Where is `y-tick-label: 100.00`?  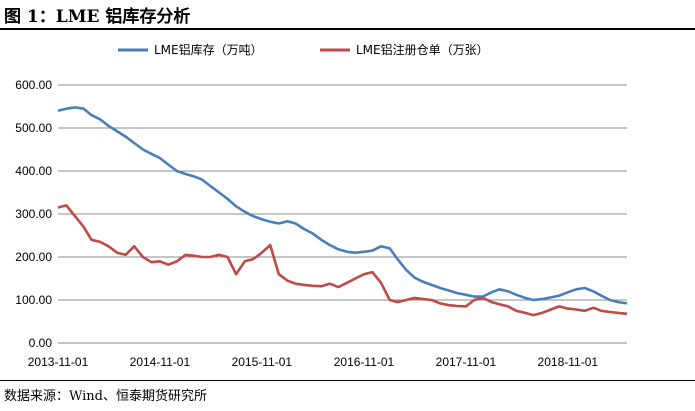
y-tick-label: 100.00 is located at coordinates (33, 300).